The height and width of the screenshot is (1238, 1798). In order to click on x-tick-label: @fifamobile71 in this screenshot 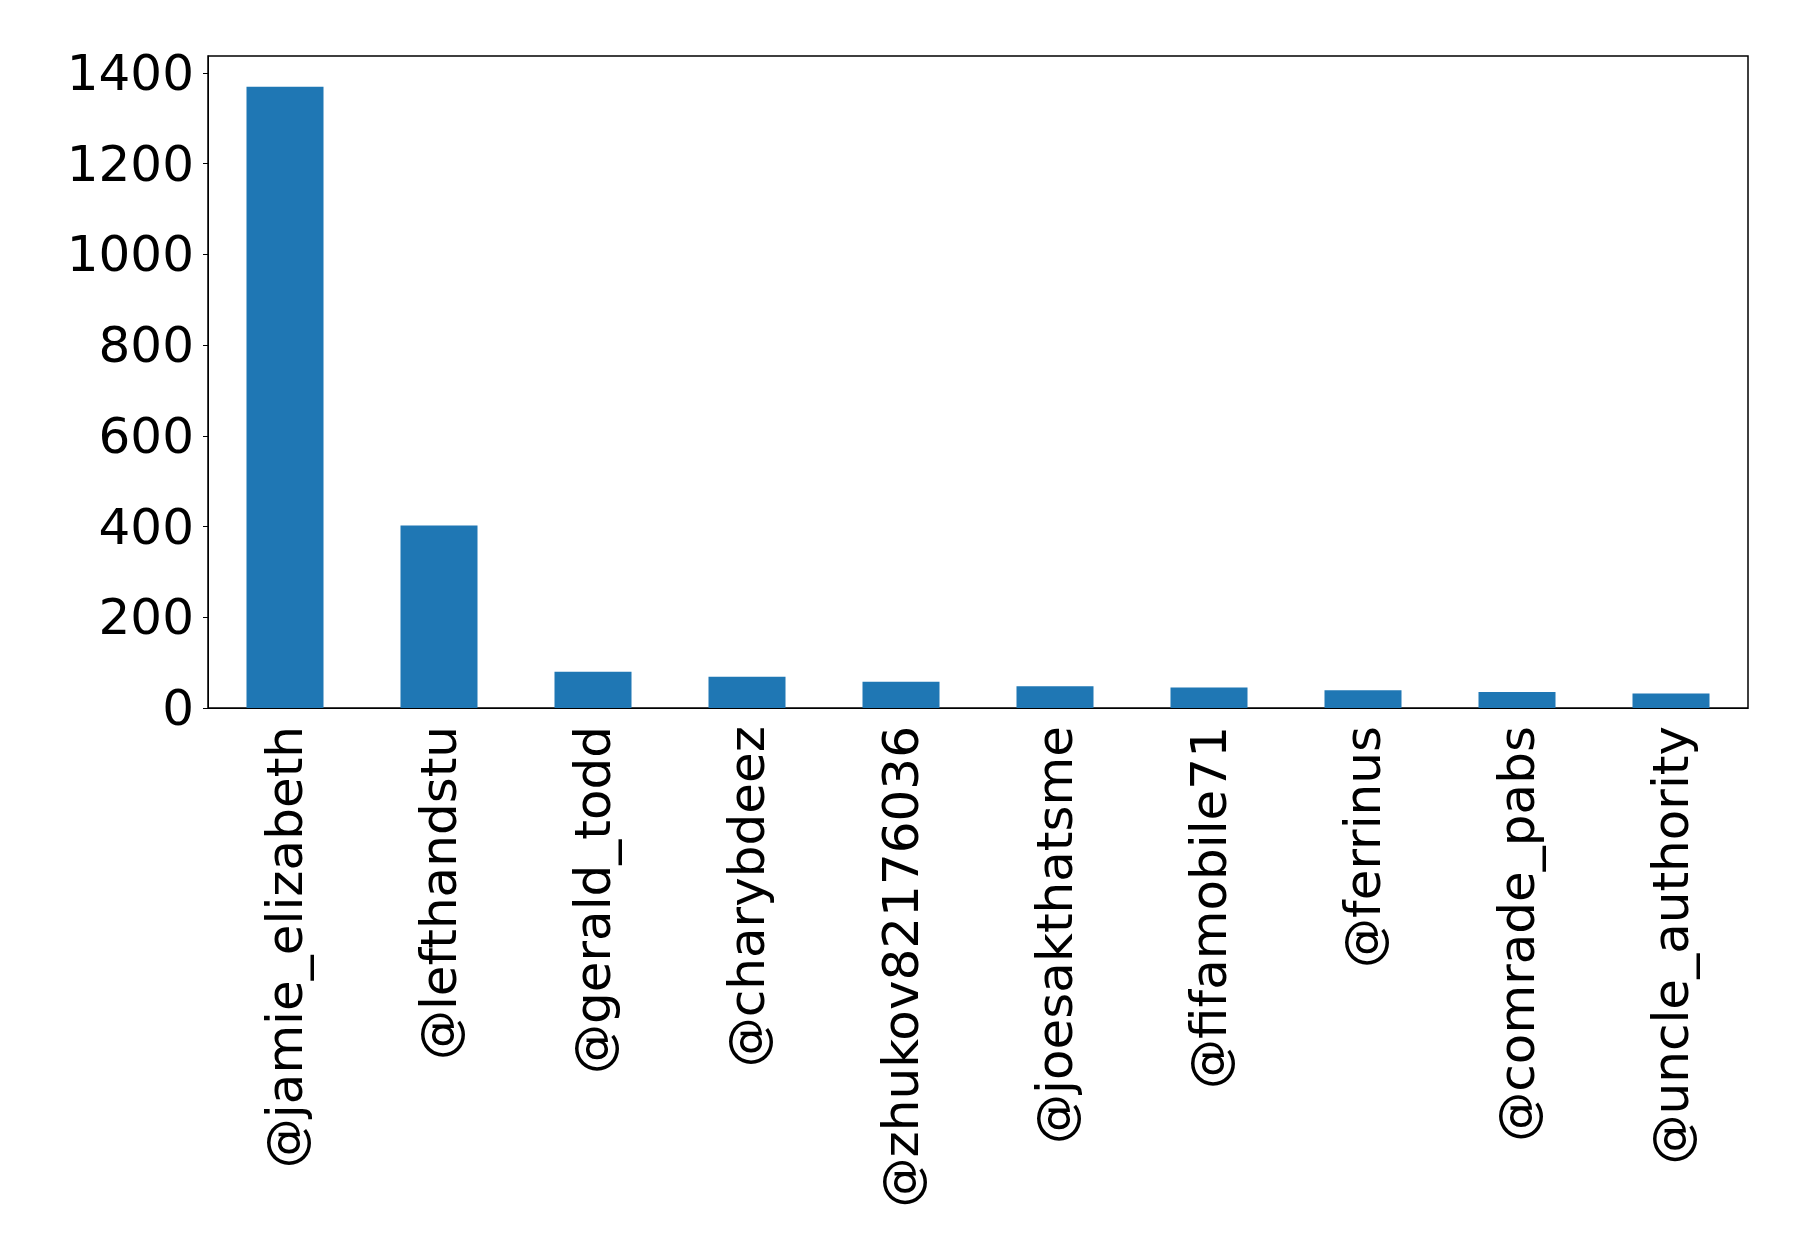, I will do `click(1209, 907)`.